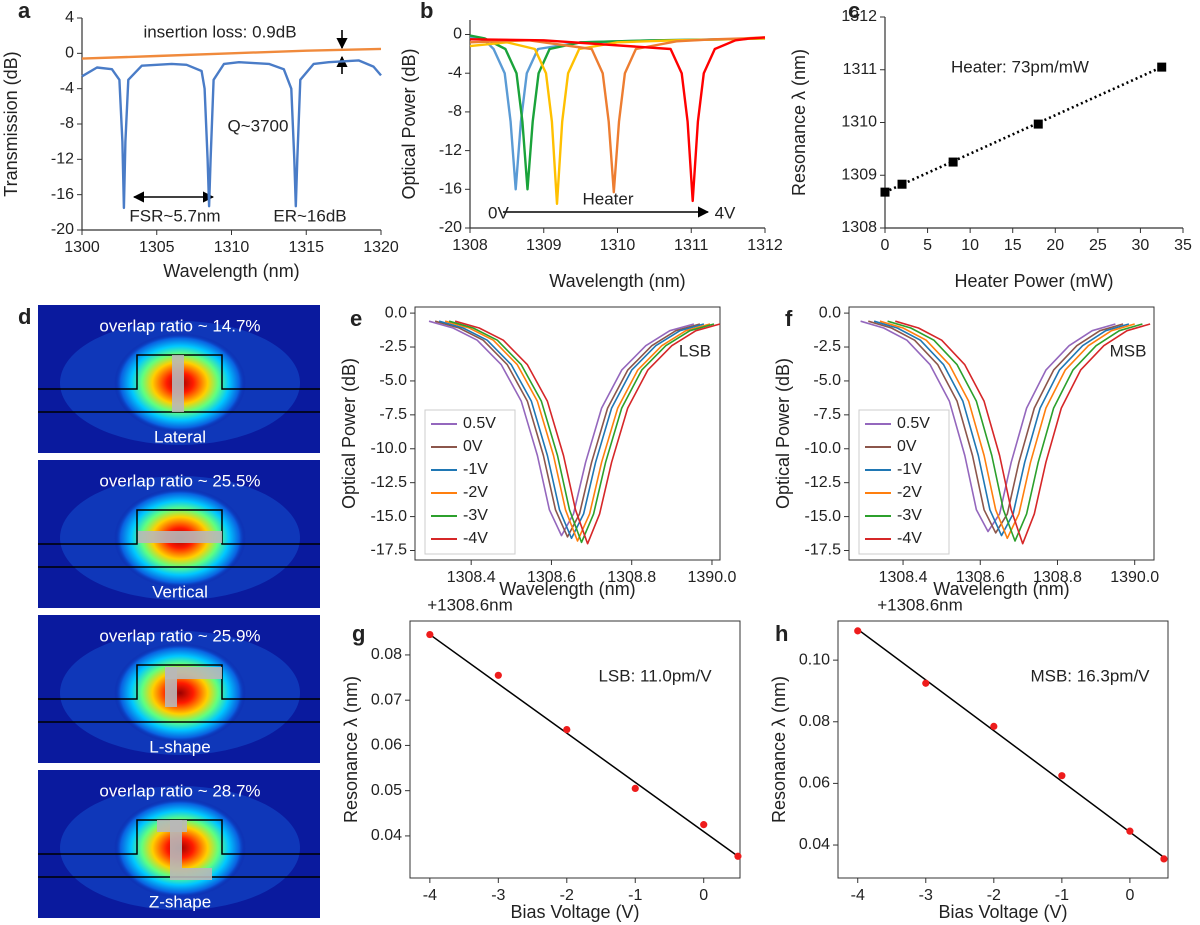 This screenshot has height=925, width=1200. I want to click on x-tick-label: 1320, so click(381, 247).